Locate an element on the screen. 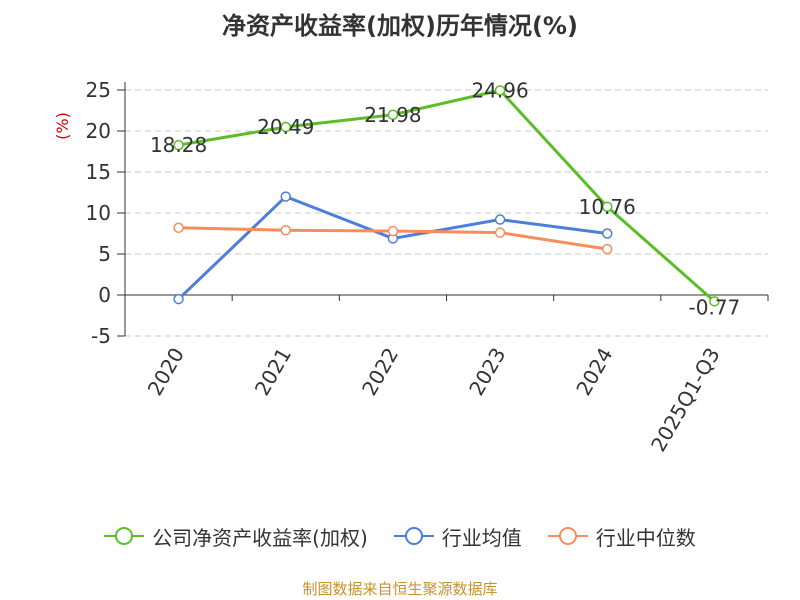  legend-item-company: 公司净资产收益率(加权) is located at coordinates (236, 536).